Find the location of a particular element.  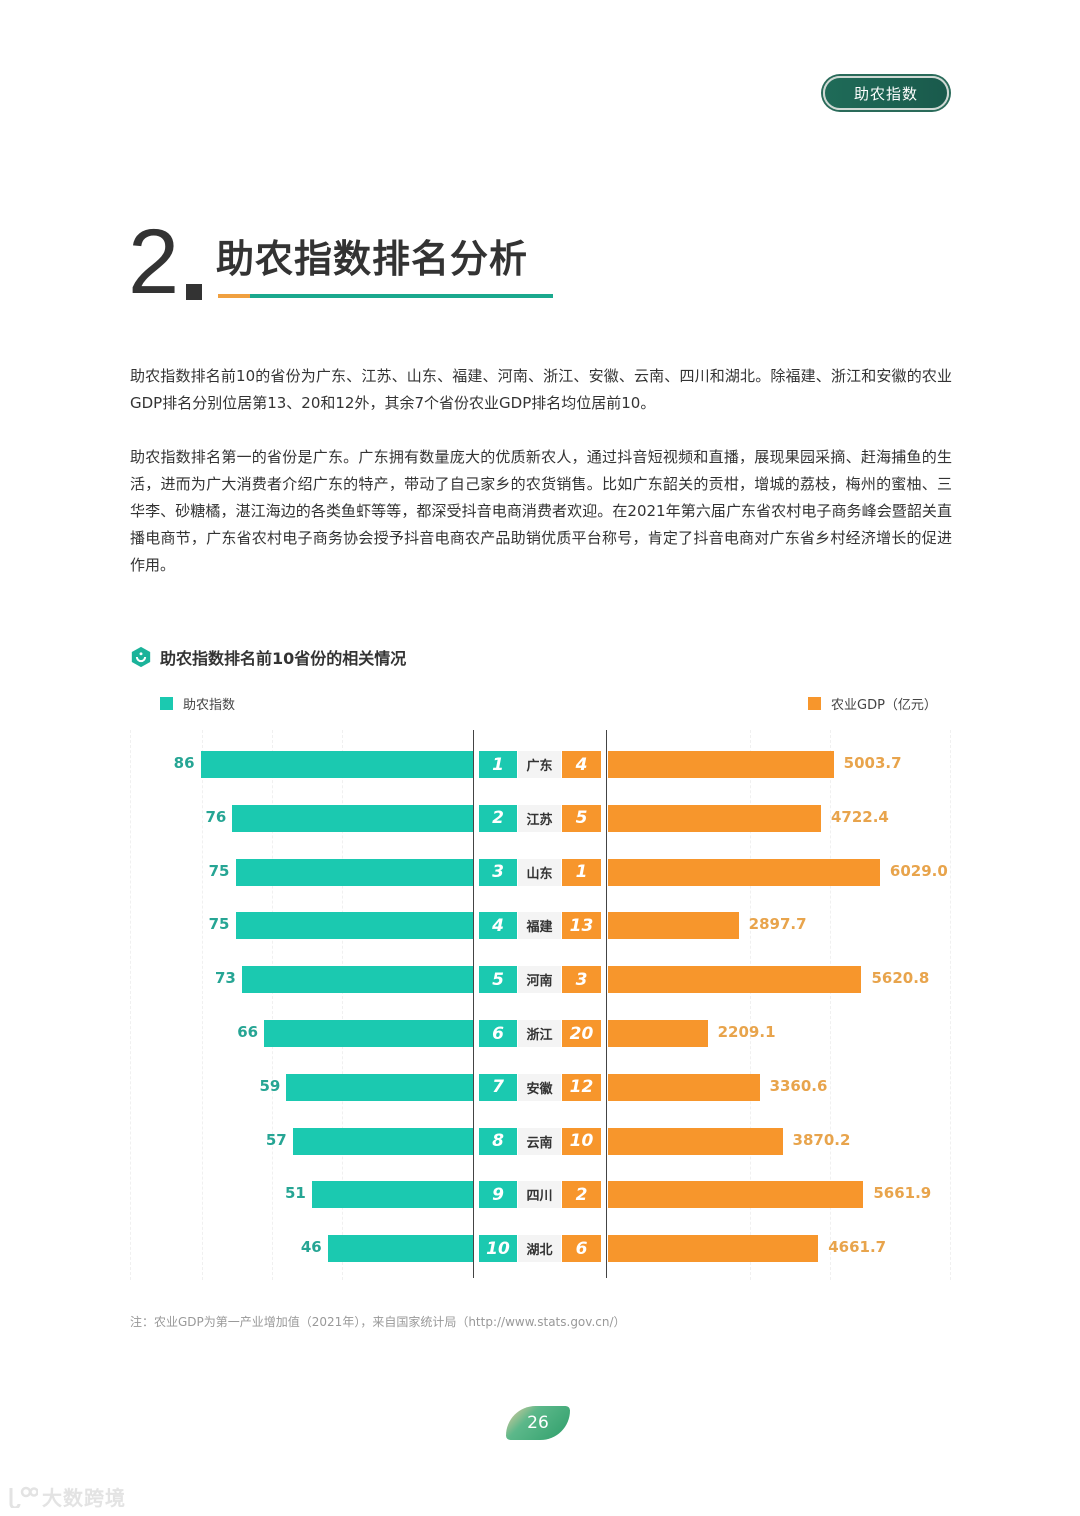

province-label: 山东 is located at coordinates (539, 872).